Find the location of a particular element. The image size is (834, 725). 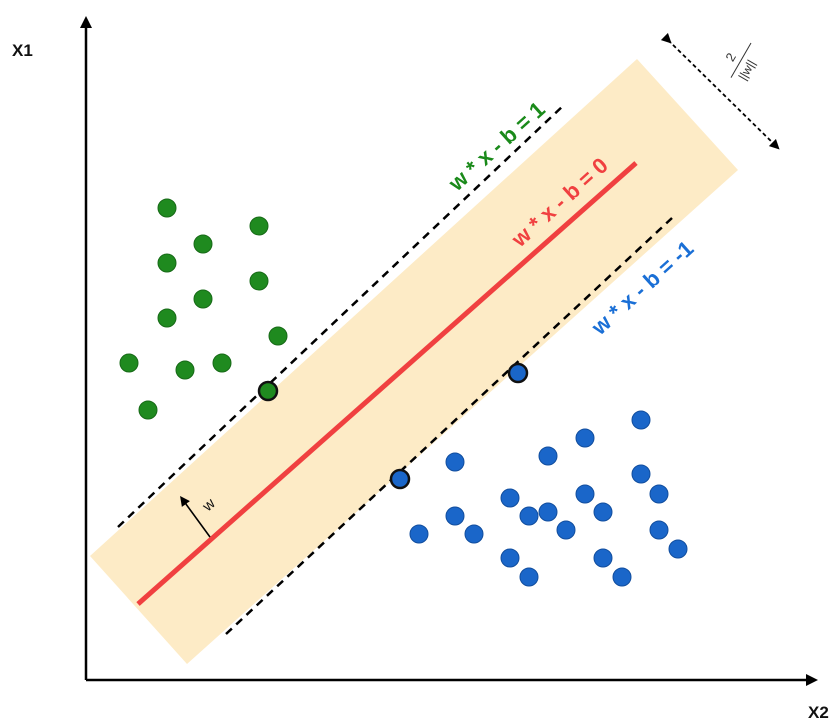

x-axis-label: X2 is located at coordinates (818, 712).